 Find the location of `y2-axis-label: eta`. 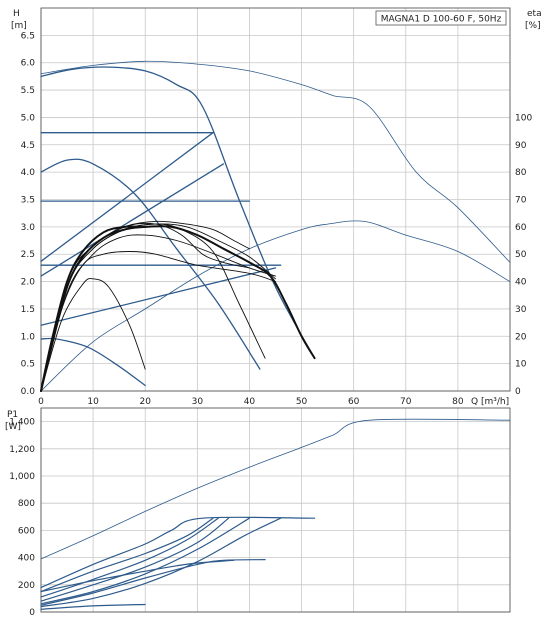

y2-axis-label: eta is located at coordinates (534, 14).